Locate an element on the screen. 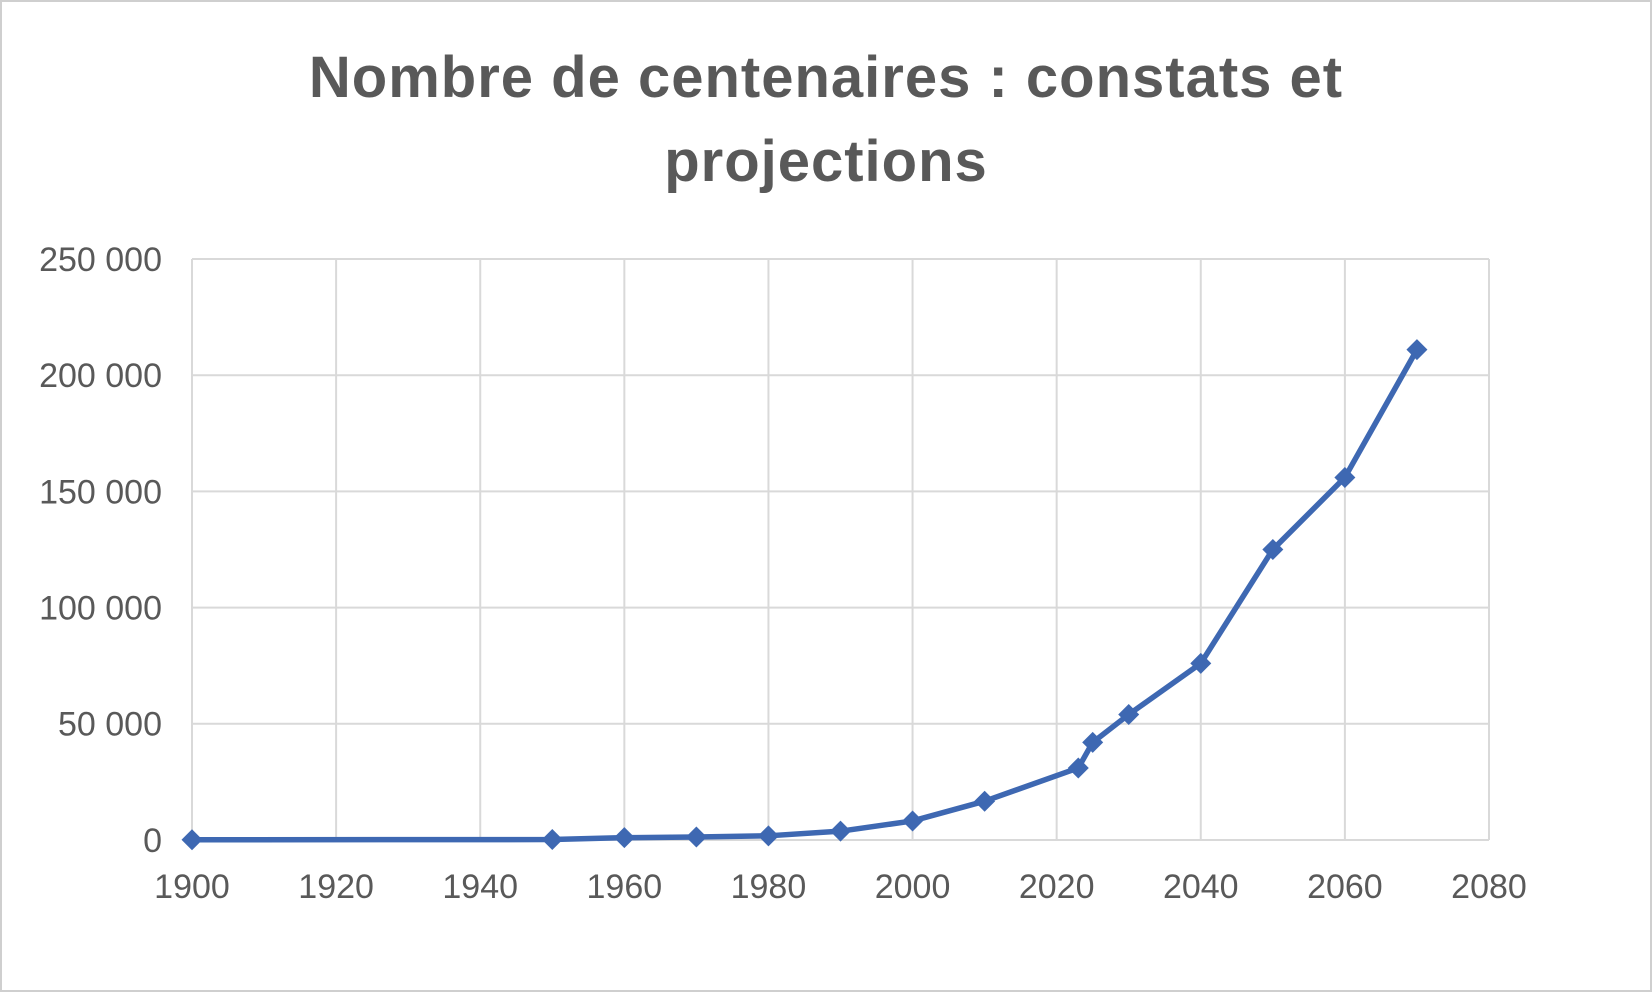 The height and width of the screenshot is (992, 1652). y-axis-tick-label: 150 000 is located at coordinates (100, 492).